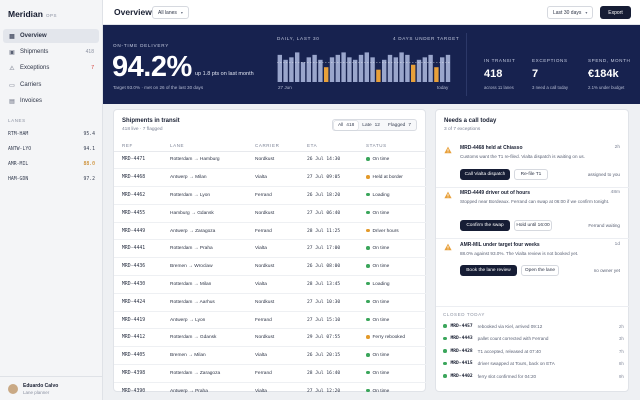 Image resolution: width=640 pixels, height=400 pixels. Describe the element at coordinates (461, 376) in the screenshot. I see `closed-ref: MRD-4402` at that location.